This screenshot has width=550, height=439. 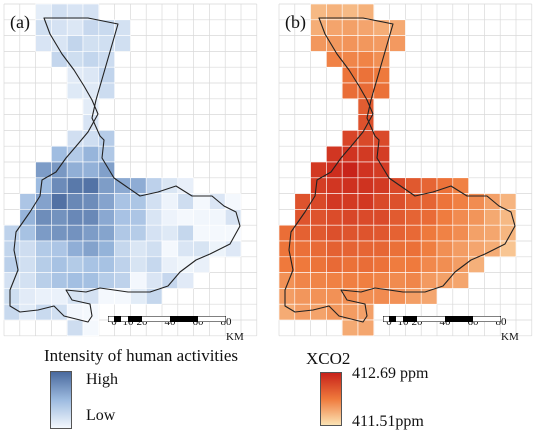 I want to click on scale-tick-label: 60, so click(x=198, y=322).